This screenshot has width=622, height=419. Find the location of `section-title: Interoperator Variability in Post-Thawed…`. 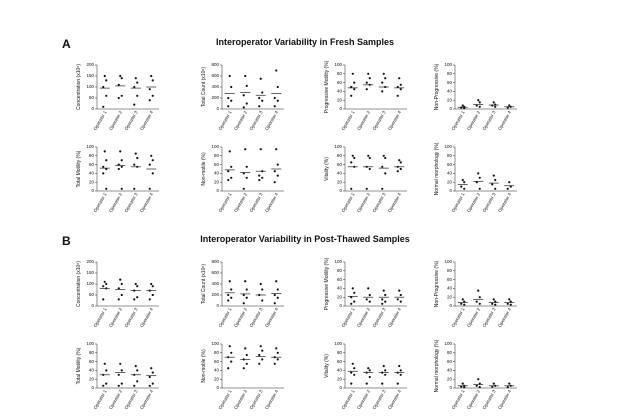

section-title: Interoperator Variability in Post-Thawed… is located at coordinates (305, 239).